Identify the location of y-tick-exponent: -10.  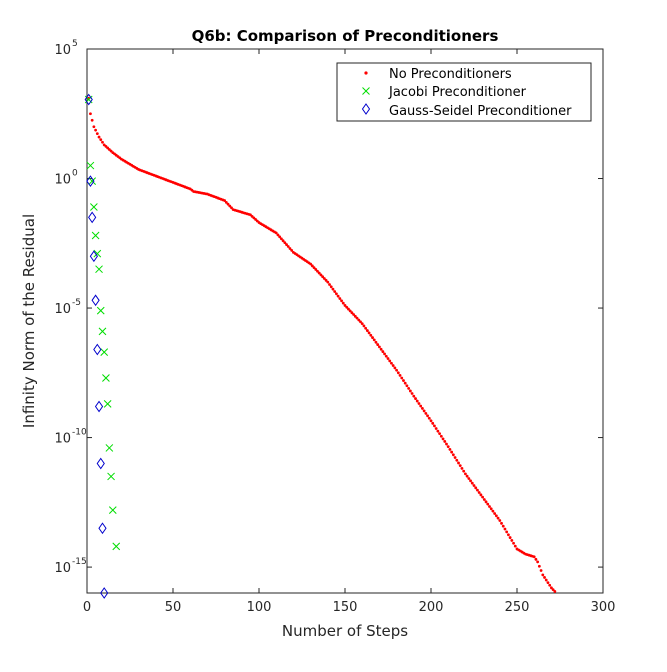
(79, 433).